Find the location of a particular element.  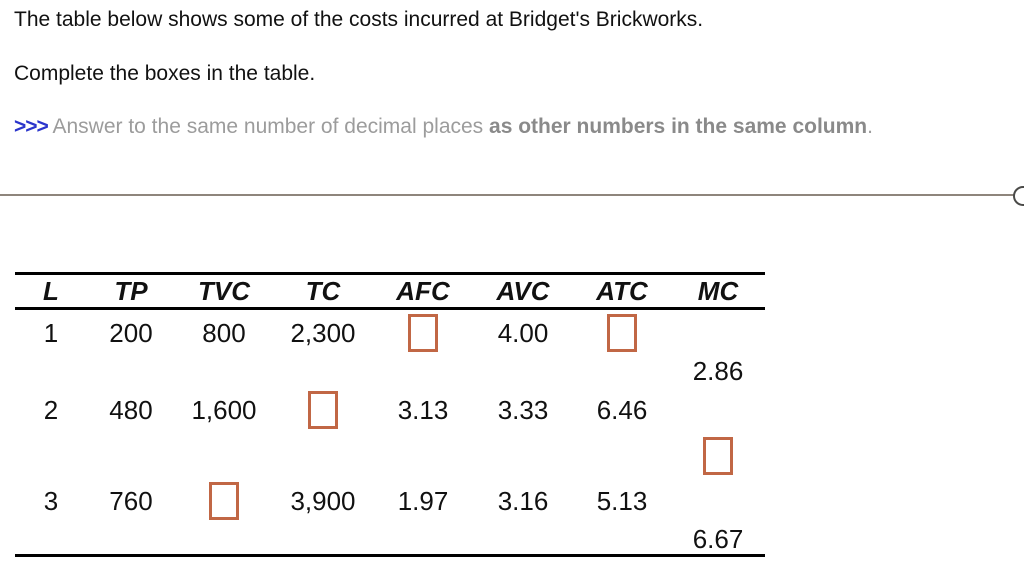

divider-handle-icon is located at coordinates (1018, 196).